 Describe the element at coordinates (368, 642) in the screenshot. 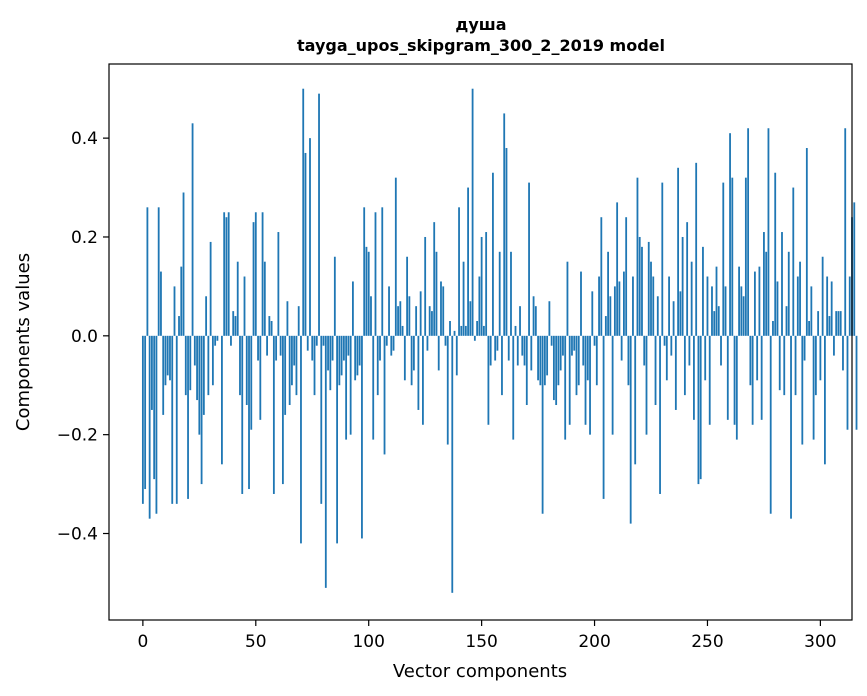

I see `x-tick-label: 100` at that location.